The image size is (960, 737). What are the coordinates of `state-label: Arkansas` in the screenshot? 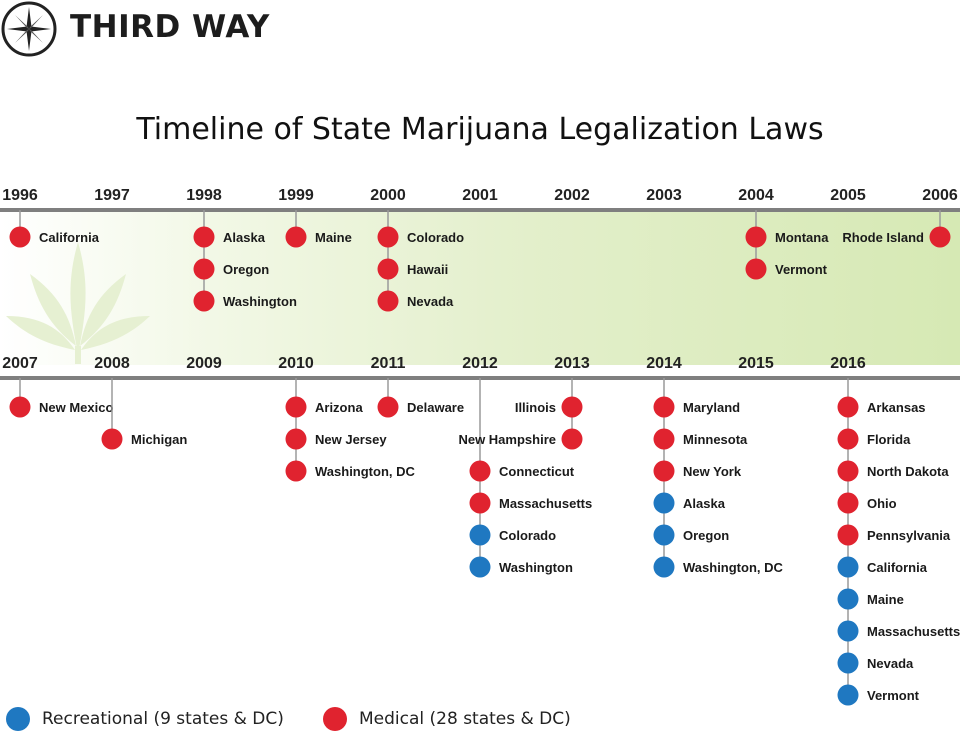 It's located at (896, 407).